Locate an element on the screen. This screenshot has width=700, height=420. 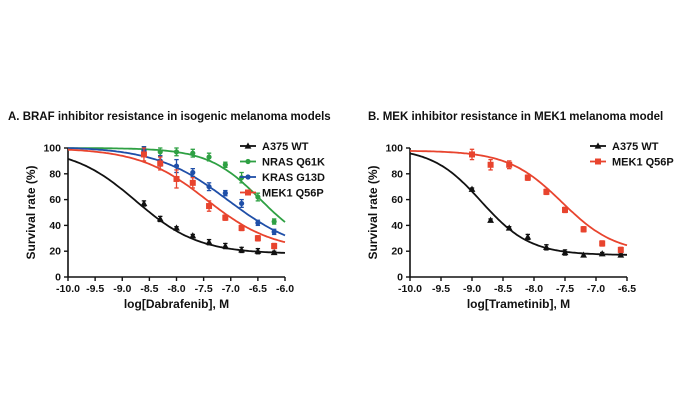
series-kras-g13d is located at coordinates (176, 191).